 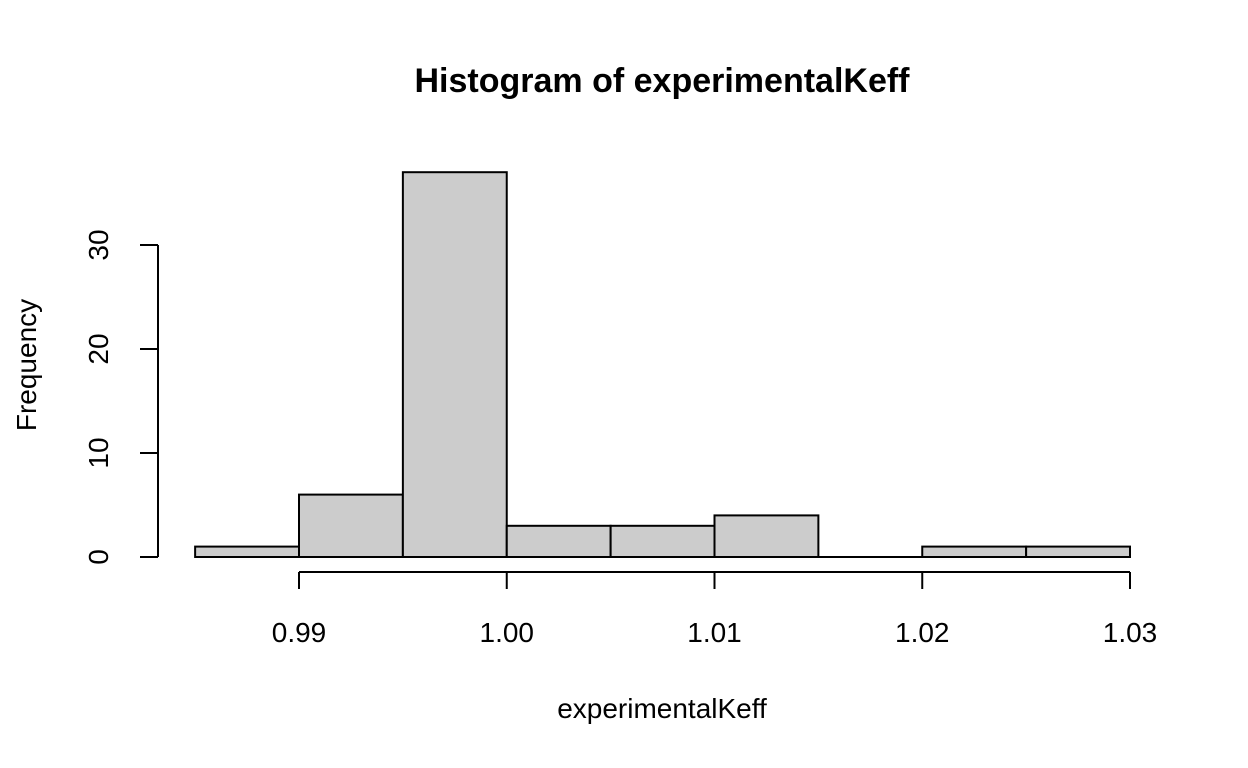 What do you see at coordinates (714, 632) in the screenshot?
I see `x-tick-label-2: 1.01` at bounding box center [714, 632].